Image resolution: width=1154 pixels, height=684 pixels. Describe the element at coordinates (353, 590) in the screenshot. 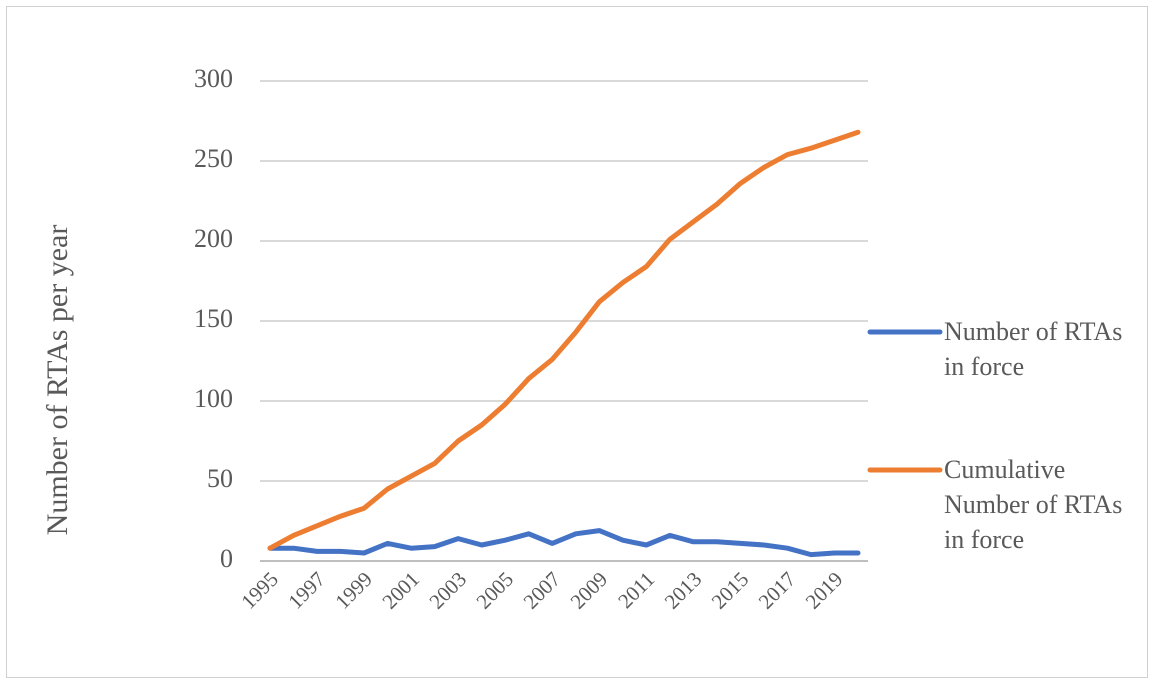

I see `x-tick-label: 1999` at that location.